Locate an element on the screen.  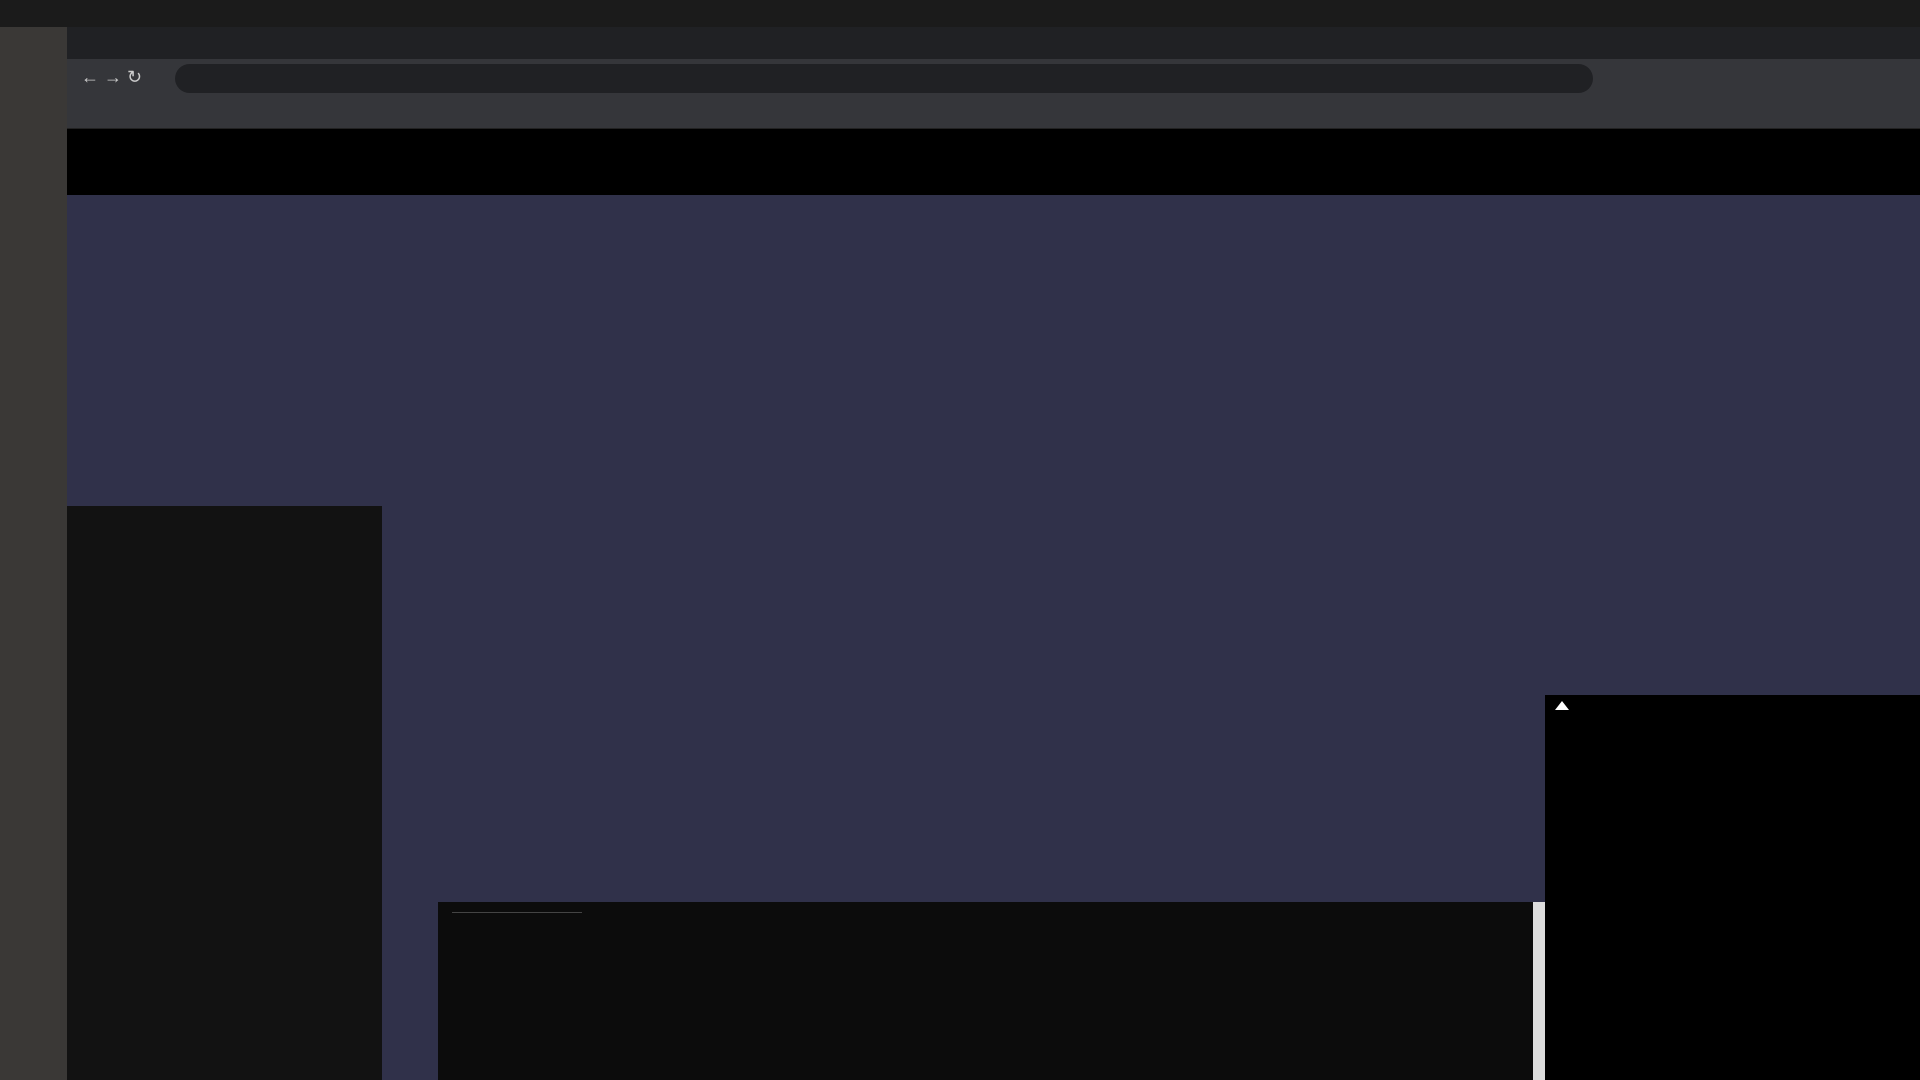
address-row: ← → ↻ is located at coordinates (993, 78).